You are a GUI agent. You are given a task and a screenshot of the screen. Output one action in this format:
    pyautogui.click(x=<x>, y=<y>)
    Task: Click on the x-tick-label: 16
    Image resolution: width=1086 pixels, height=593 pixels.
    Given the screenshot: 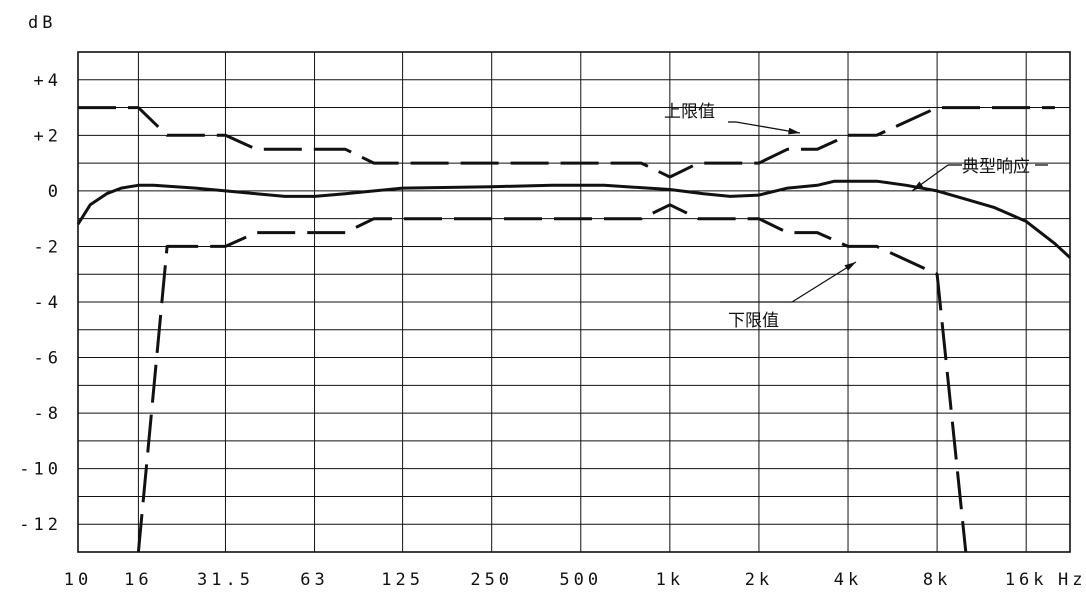 What is the action you would take?
    pyautogui.click(x=138, y=580)
    